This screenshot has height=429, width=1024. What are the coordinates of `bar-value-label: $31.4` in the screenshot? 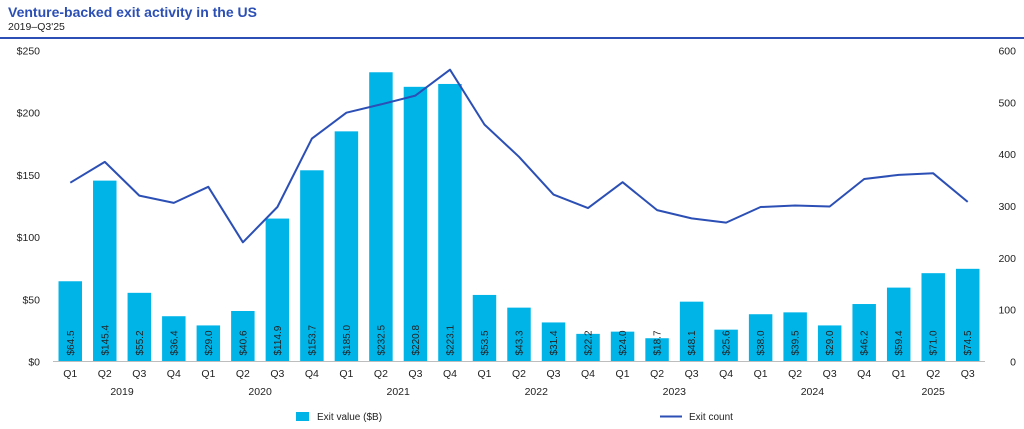 It's located at (554, 342).